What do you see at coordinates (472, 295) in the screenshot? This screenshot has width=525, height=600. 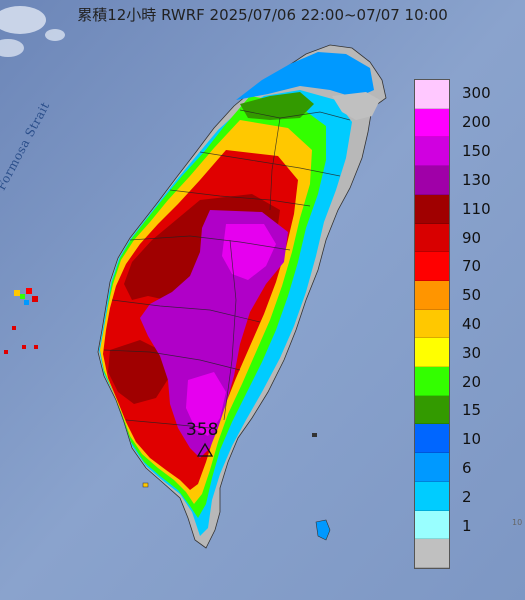 I see `legend-label: 50` at bounding box center [472, 295].